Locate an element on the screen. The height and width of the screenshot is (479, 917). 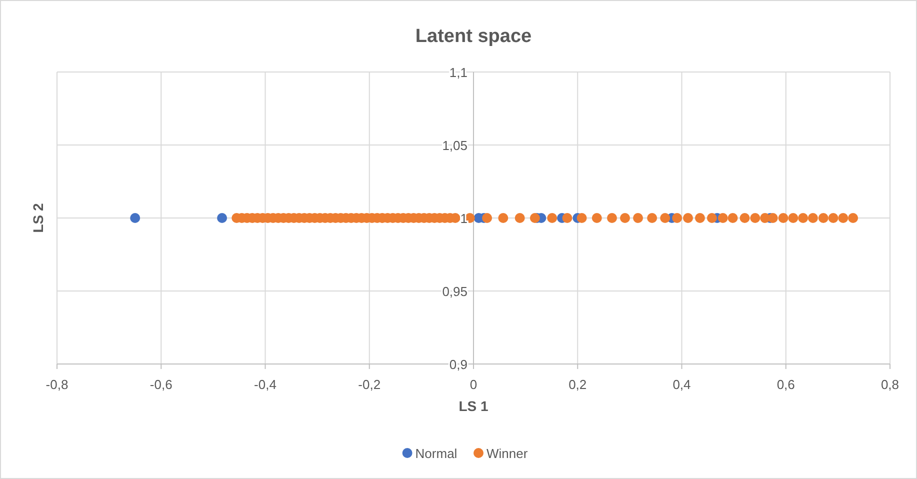
x-tick-label: 0 is located at coordinates (474, 384).